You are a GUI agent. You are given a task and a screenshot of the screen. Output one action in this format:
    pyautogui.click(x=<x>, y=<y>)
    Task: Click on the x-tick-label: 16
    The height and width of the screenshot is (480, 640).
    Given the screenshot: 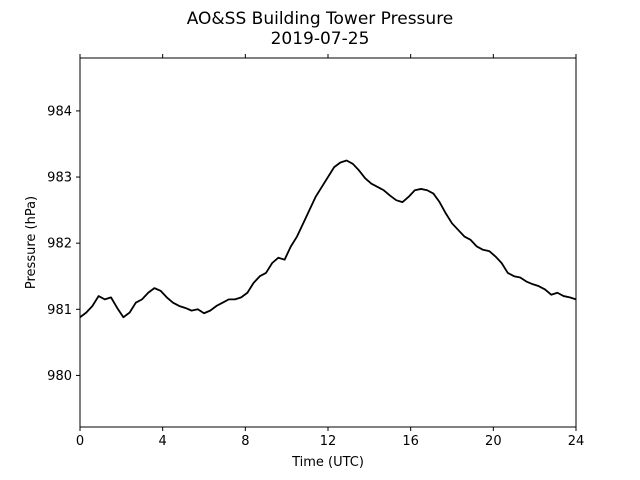 What is the action you would take?
    pyautogui.click(x=410, y=441)
    